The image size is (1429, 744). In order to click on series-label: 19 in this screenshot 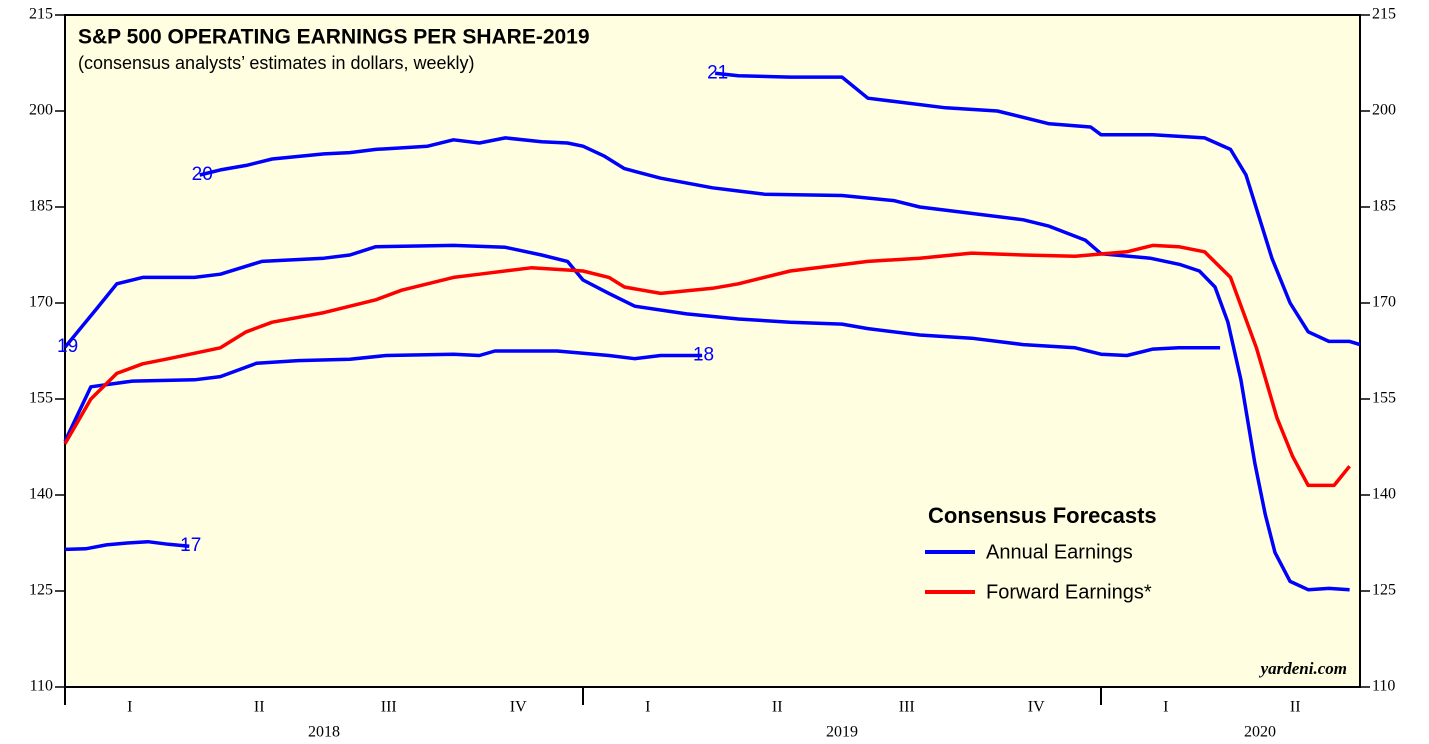, I will do `click(67, 346)`.